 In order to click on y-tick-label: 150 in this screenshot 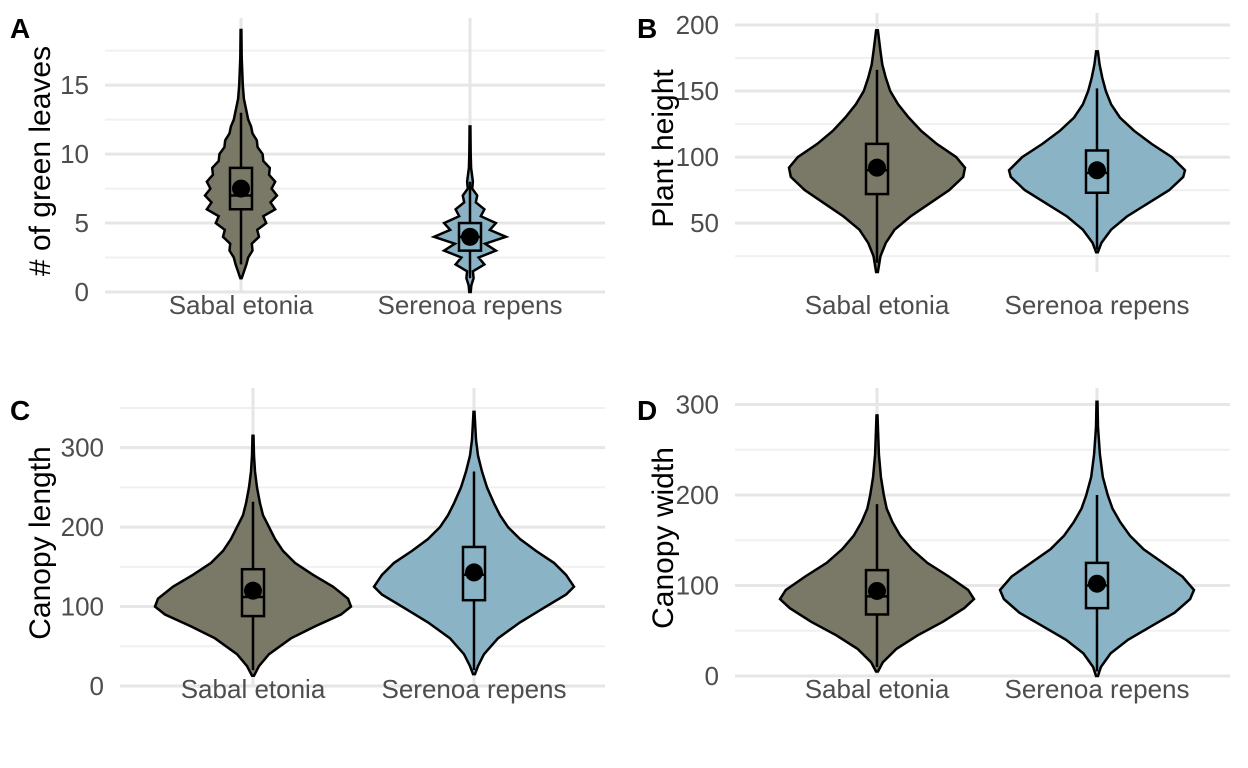, I will do `click(697, 91)`.